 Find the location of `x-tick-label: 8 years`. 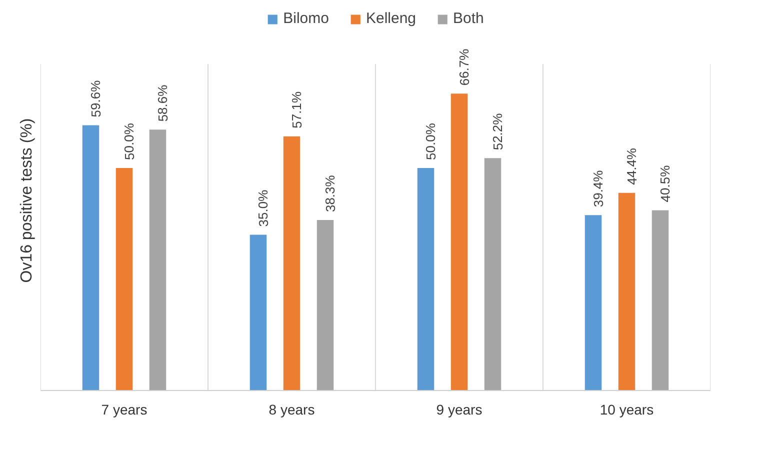

x-tick-label: 8 years is located at coordinates (291, 410).